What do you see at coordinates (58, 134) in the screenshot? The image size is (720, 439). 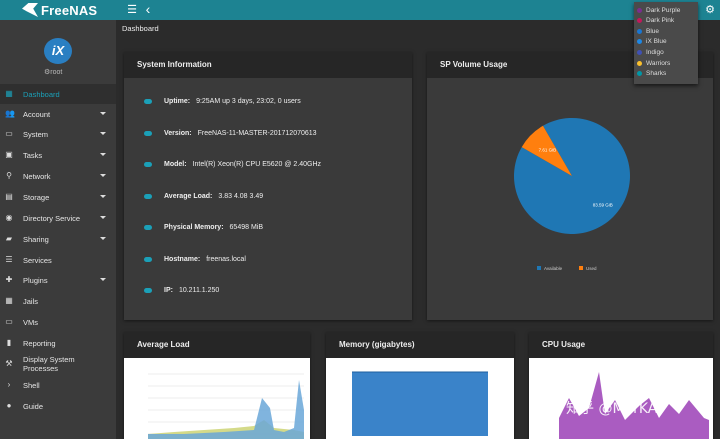 I see `sidebar-item-system: ▭ System` at bounding box center [58, 134].